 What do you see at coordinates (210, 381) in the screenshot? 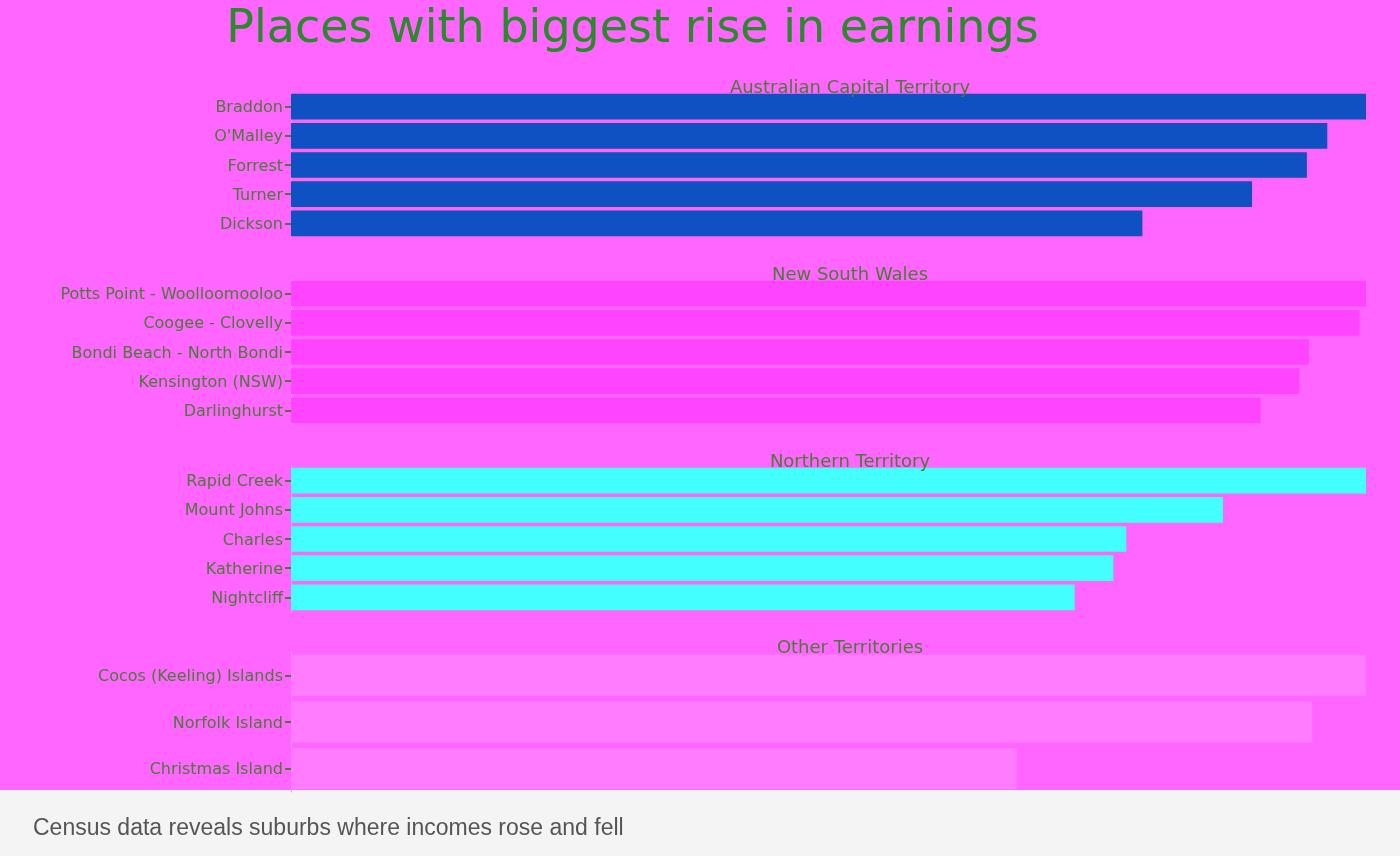
I see `y-tick-label: Kensington (NSW)` at bounding box center [210, 381].